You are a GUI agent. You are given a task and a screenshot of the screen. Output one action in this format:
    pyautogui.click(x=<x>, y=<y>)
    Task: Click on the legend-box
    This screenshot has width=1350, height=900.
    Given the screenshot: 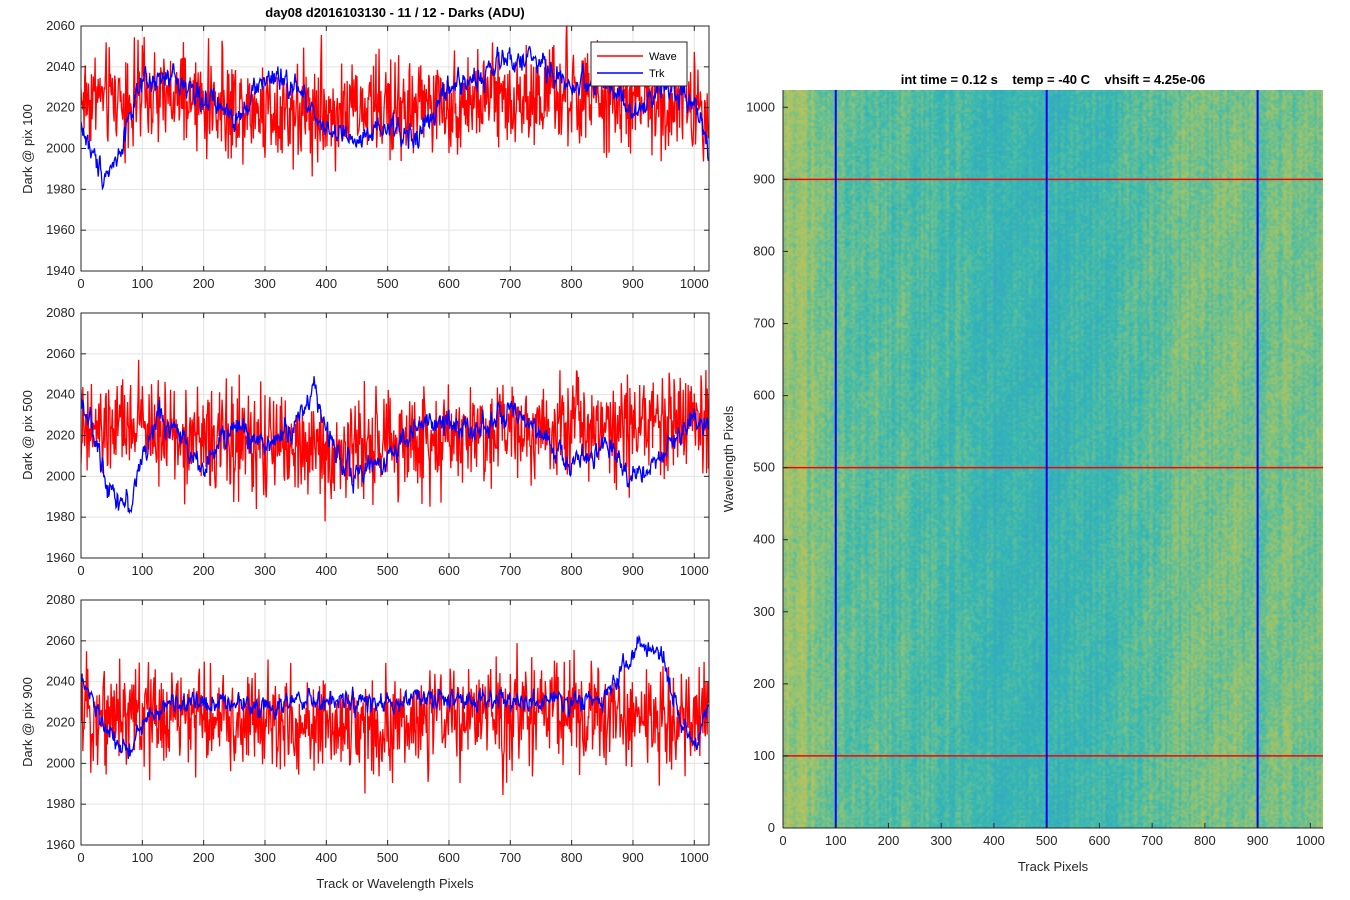 What is the action you would take?
    pyautogui.click(x=639, y=64)
    